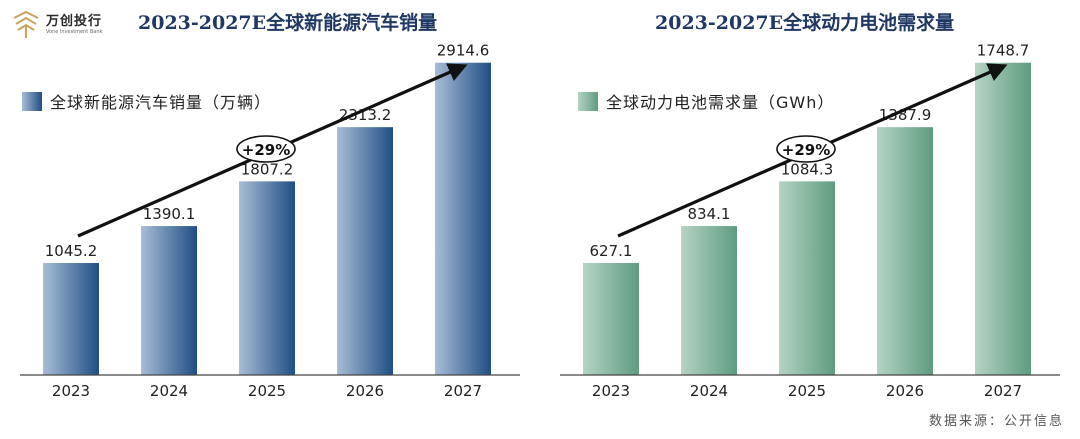 The image size is (1080, 439). I want to click on value-label-2024: 1390.1, so click(169, 214).